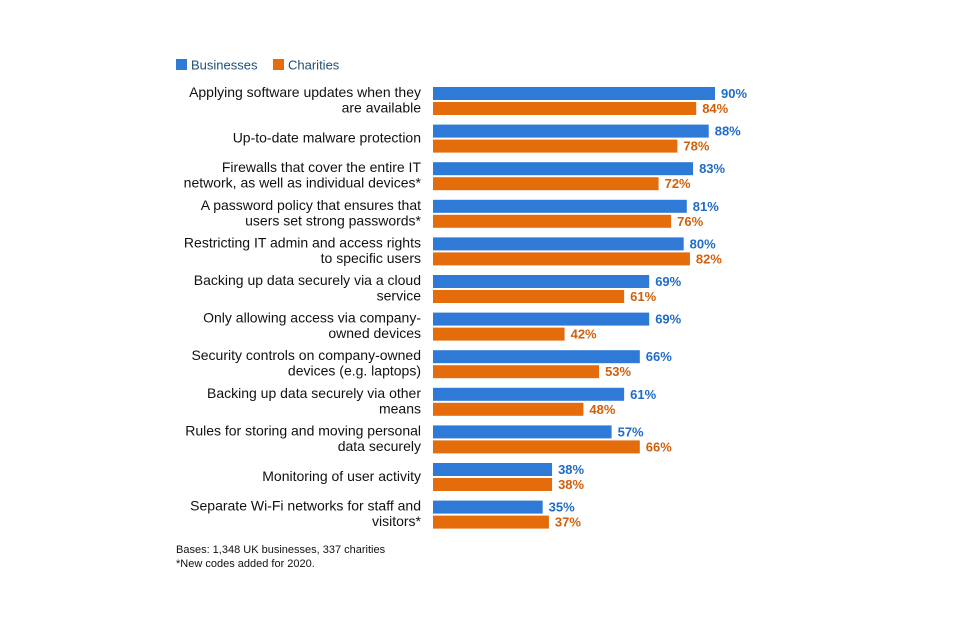 The image size is (960, 640). Describe the element at coordinates (659, 446) in the screenshot. I see `data-label-charities: 66%` at that location.